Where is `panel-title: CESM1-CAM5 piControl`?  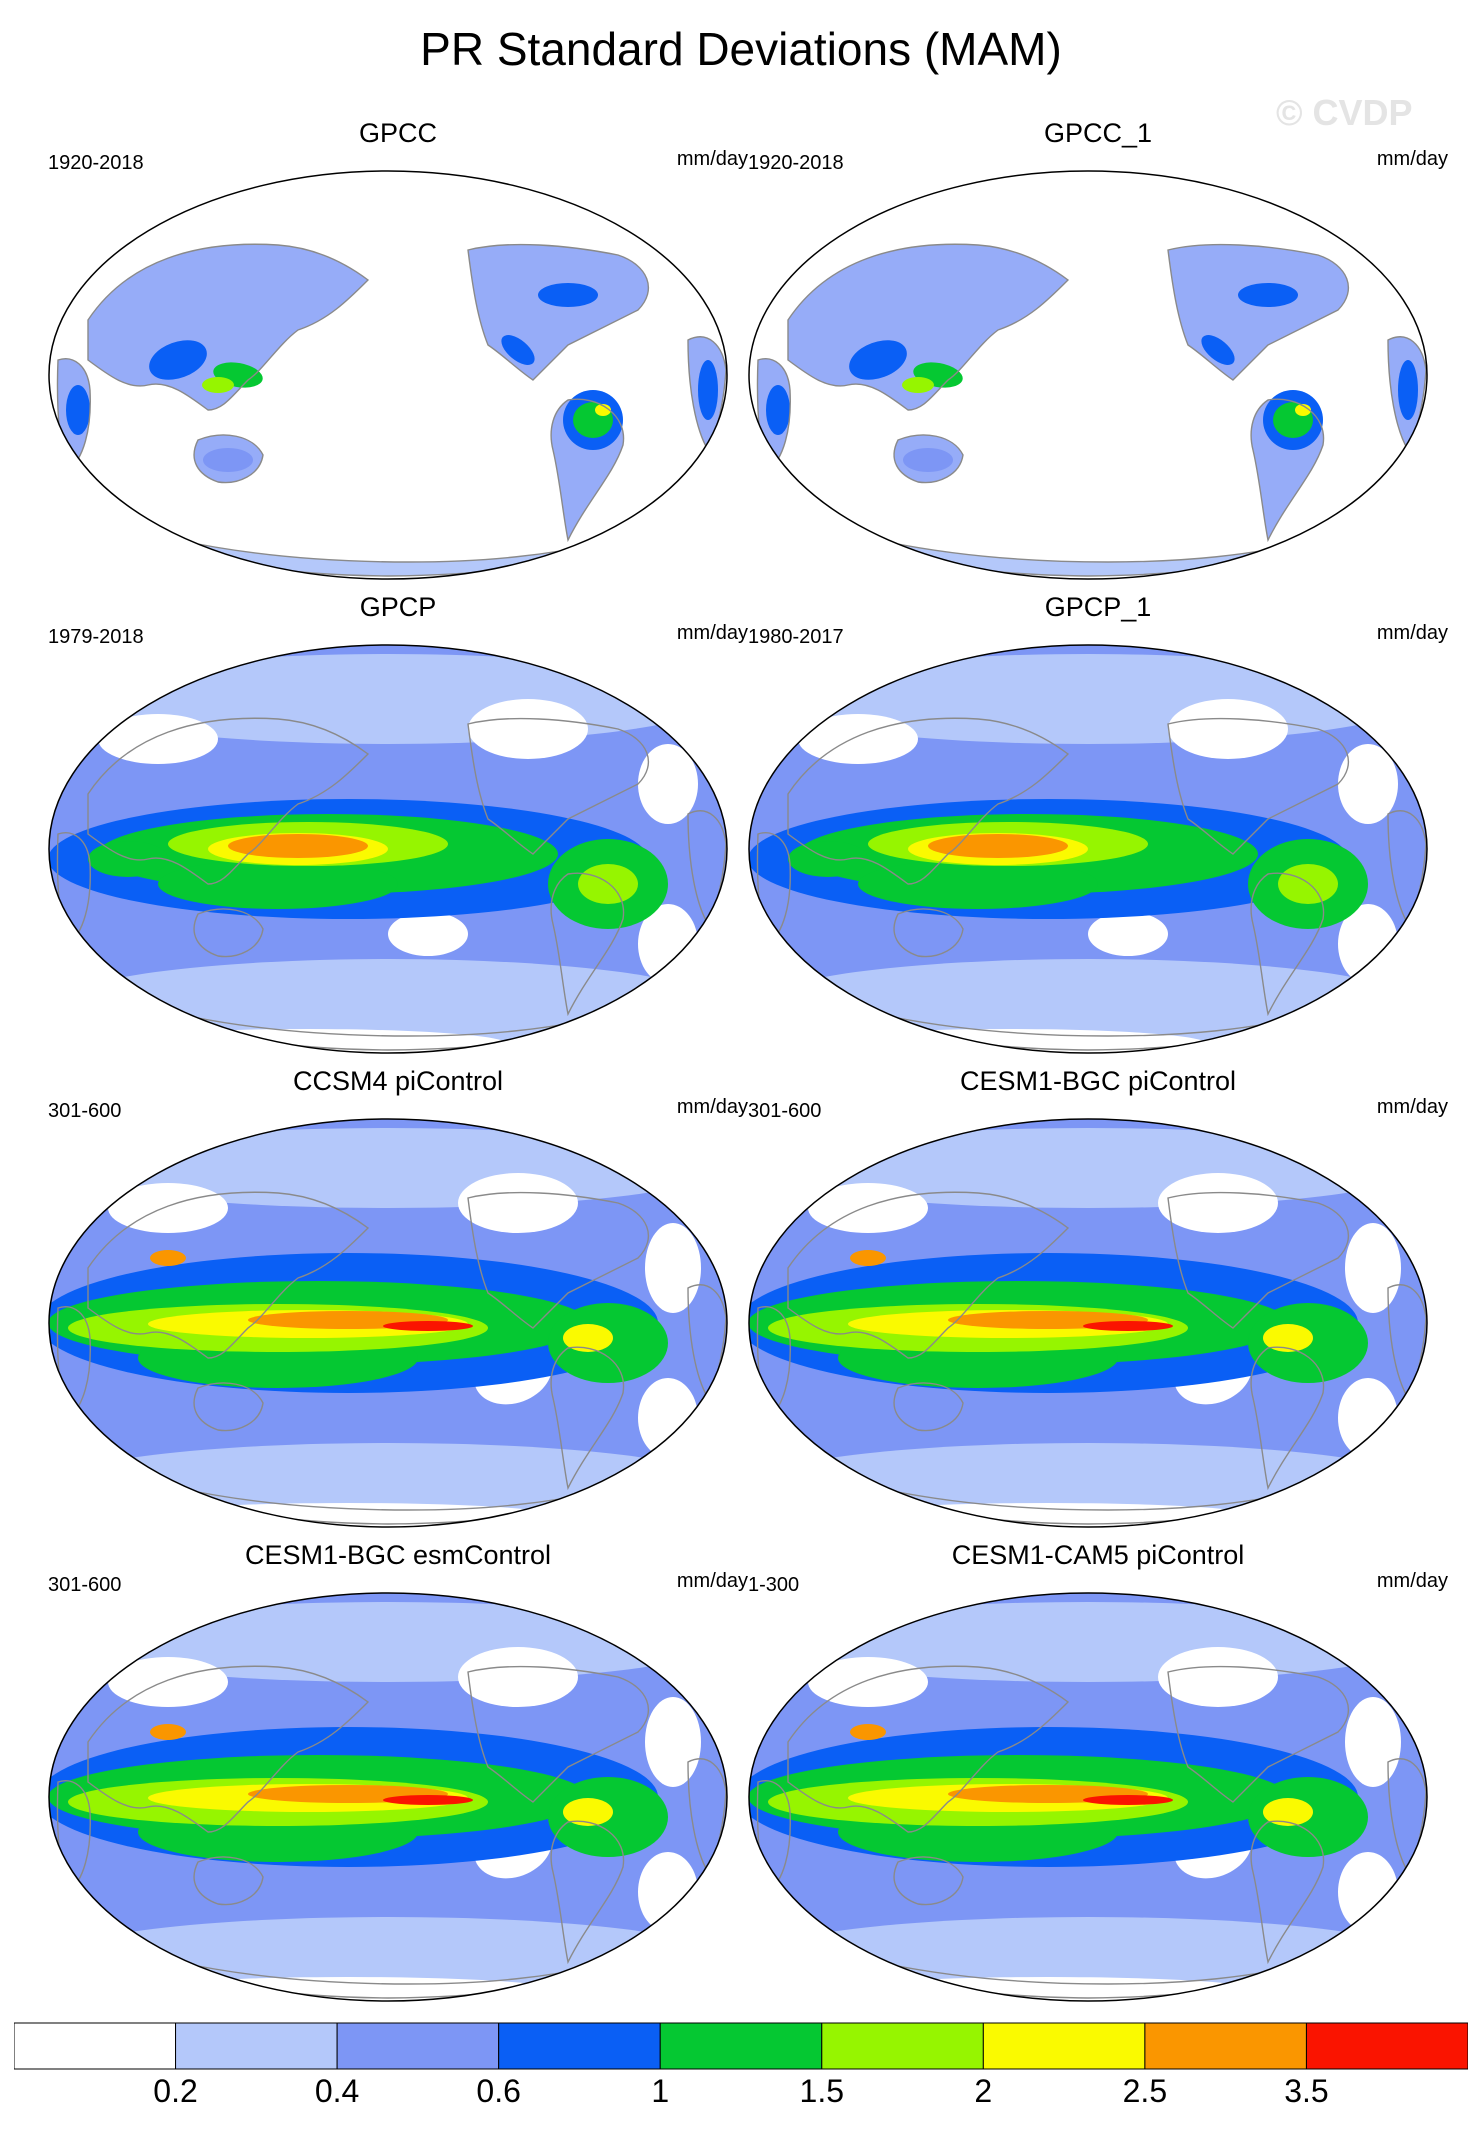 panel-title: CESM1-CAM5 piControl is located at coordinates (1098, 1555).